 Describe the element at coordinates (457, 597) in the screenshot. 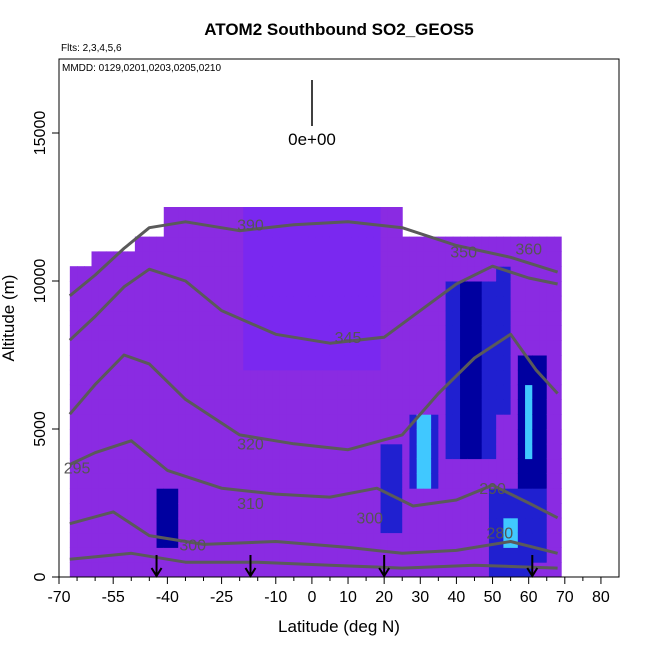

I see `x-tick-label: 40` at that location.